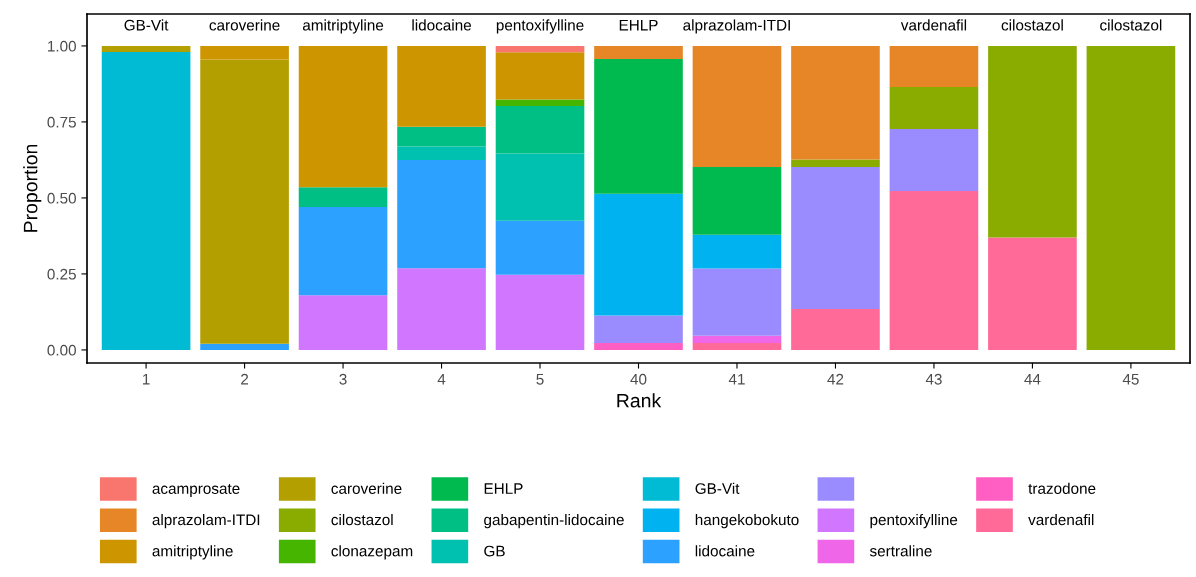 The width and height of the screenshot is (1196, 577). What do you see at coordinates (245, 379) in the screenshot?
I see `x-tick-label: 2` at bounding box center [245, 379].